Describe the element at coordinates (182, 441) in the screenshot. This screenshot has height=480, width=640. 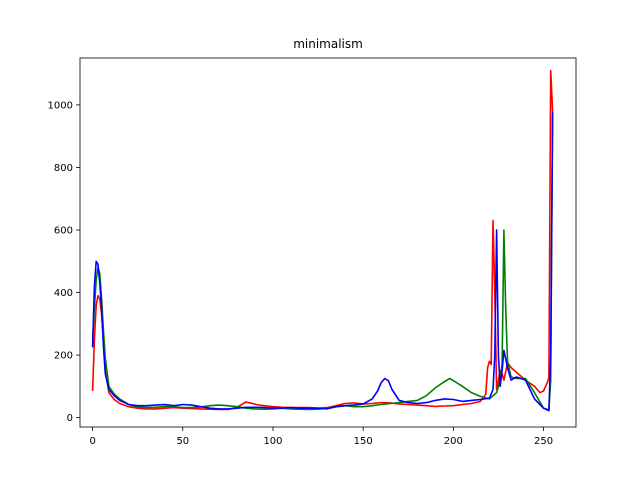
I see `x-tick-label: 50` at that location.